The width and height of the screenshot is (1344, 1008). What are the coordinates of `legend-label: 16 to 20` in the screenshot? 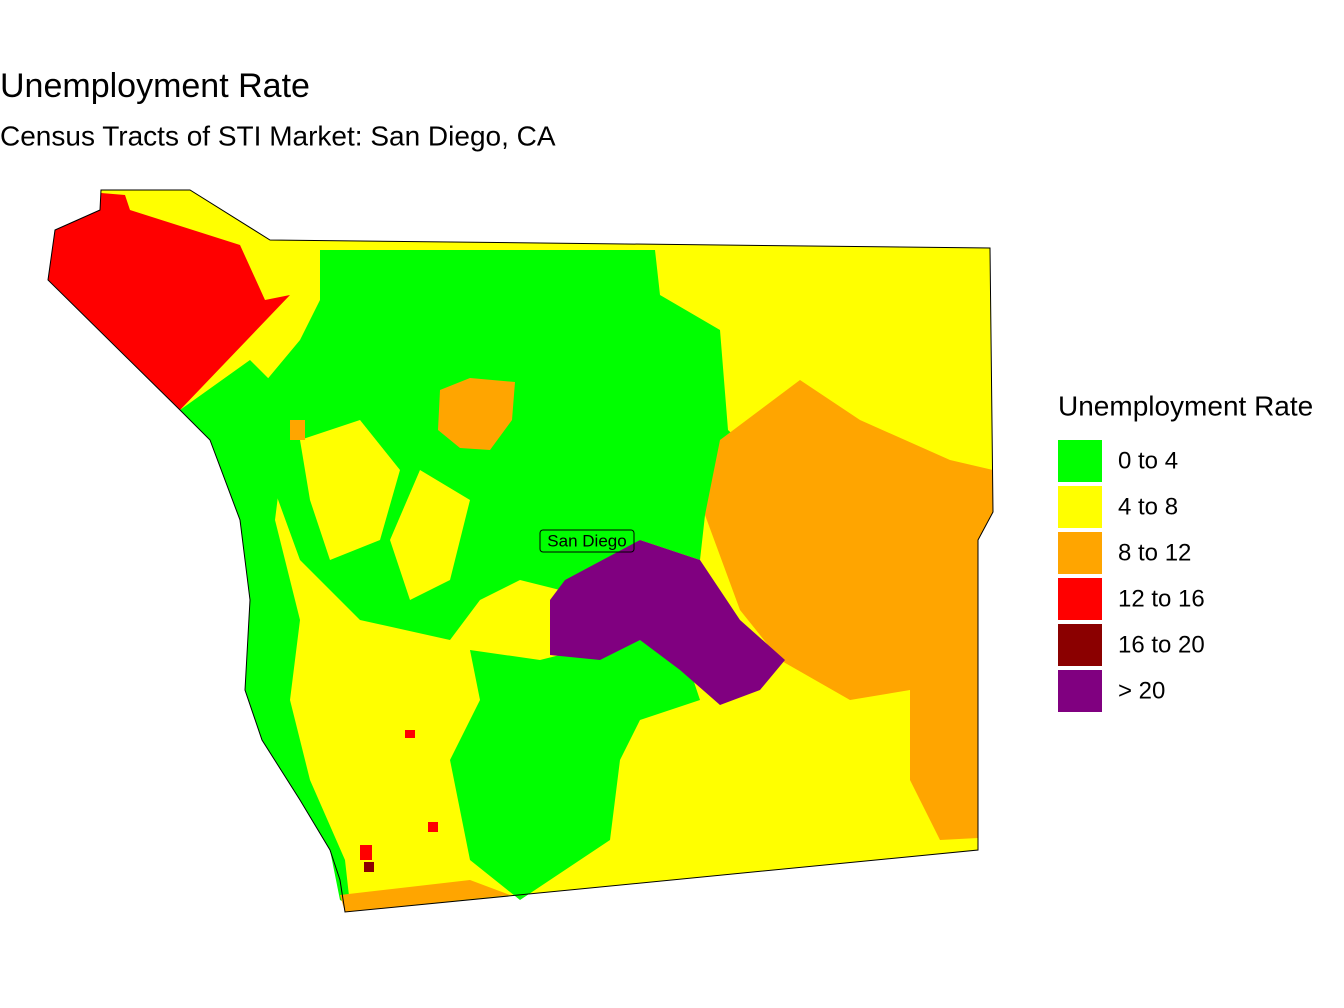 It's located at (1161, 644).